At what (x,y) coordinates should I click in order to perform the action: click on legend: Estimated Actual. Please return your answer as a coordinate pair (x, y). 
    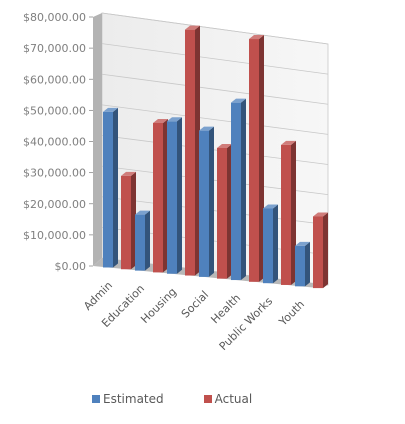
    Looking at the image, I should click on (172, 399).